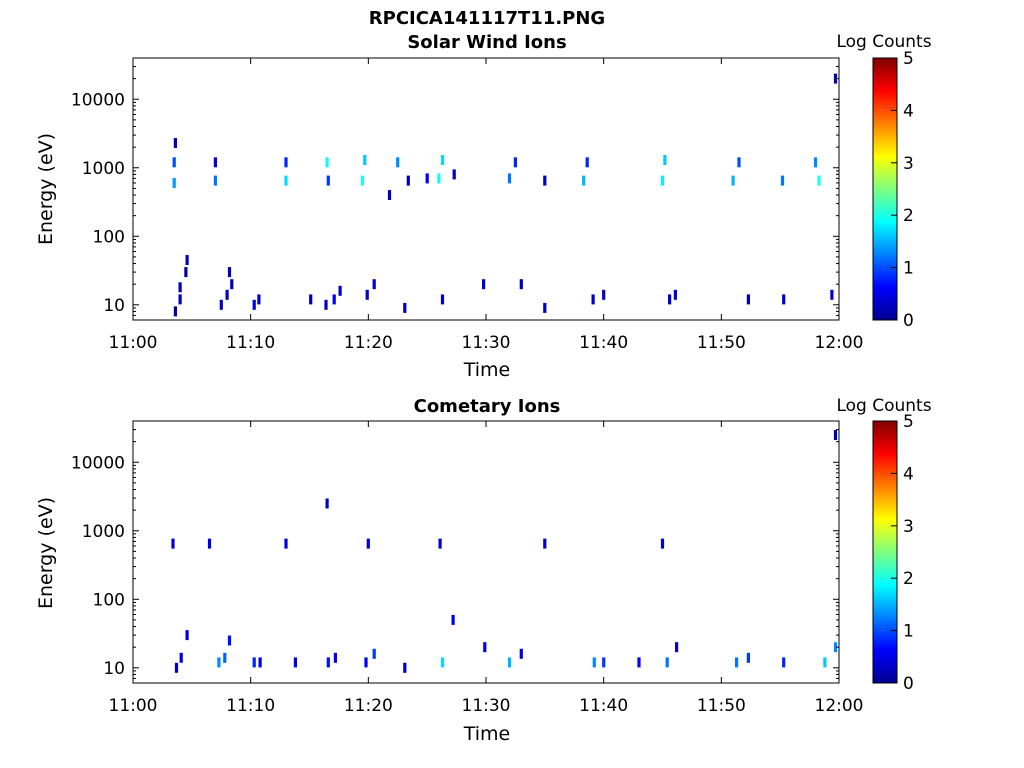 The height and width of the screenshot is (768, 1024). What do you see at coordinates (486, 42) in the screenshot?
I see `panel-1-title: Solar Wind Ions` at bounding box center [486, 42].